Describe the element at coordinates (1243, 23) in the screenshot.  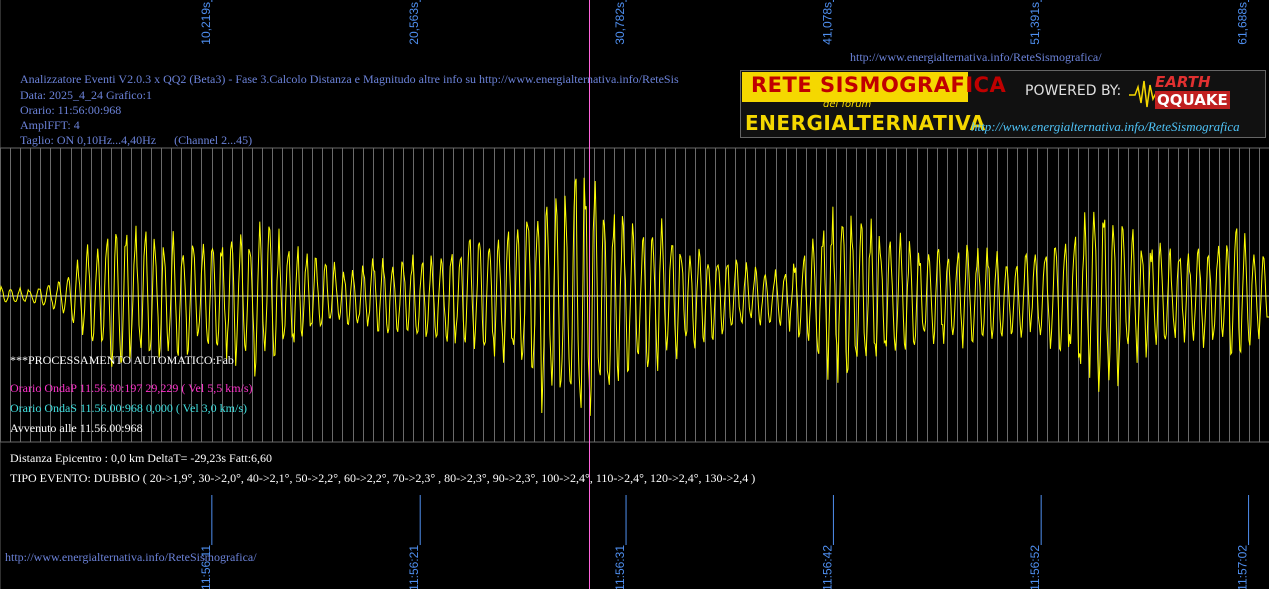
I see `top-time-tick-label: 61,688s` at that location.